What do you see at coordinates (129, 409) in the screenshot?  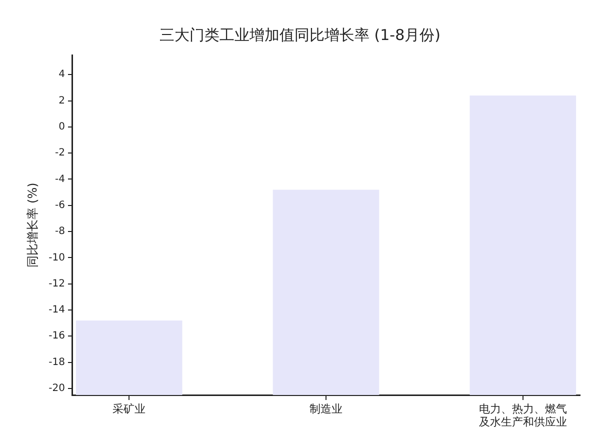 I see `x-tick-label: 采矿业` at bounding box center [129, 409].